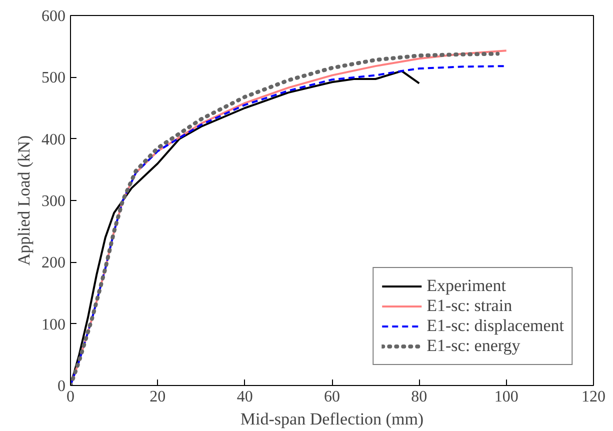  Describe the element at coordinates (469, 306) in the screenshot. I see `legend-label: E1-sc: strain` at that location.